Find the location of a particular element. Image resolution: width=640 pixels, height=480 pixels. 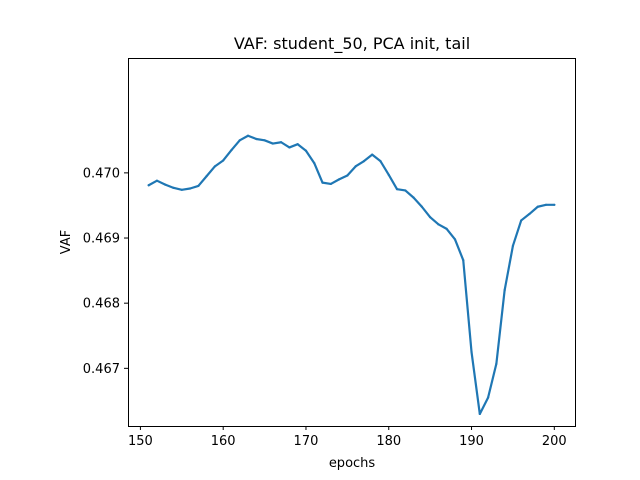

chart-title: VAF: student_50, PCA init, tail is located at coordinates (352, 44).